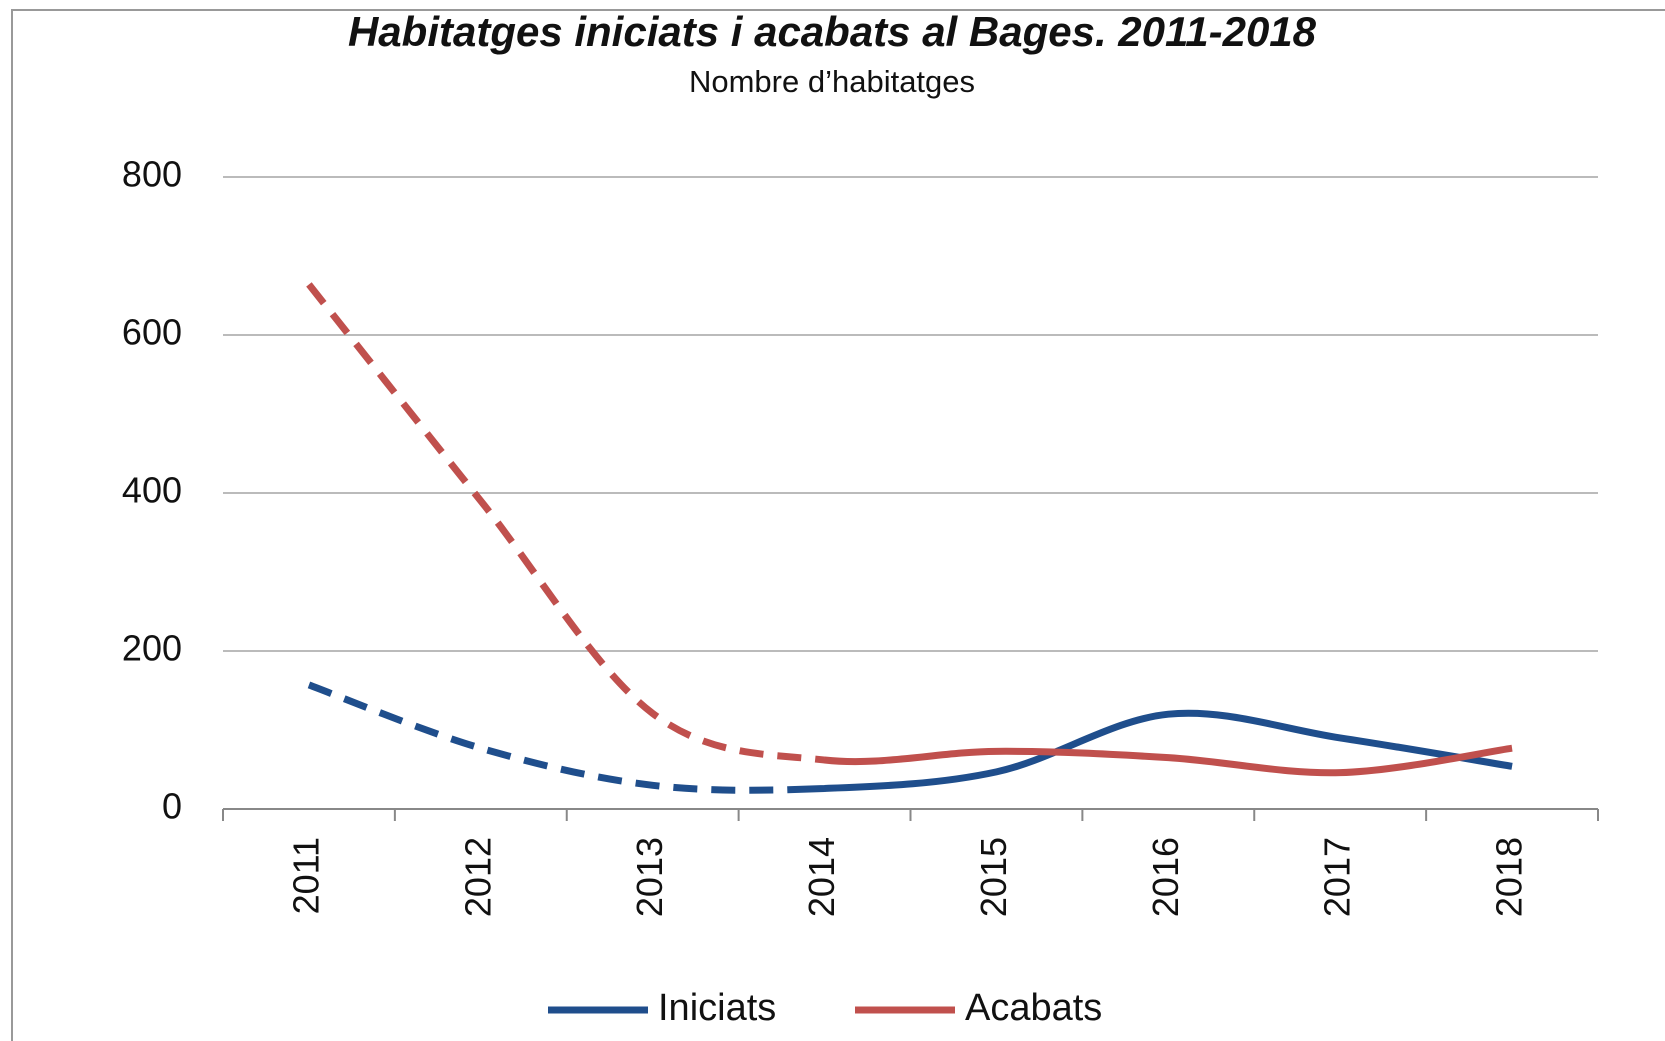  Describe the element at coordinates (305, 875) in the screenshot. I see `x-tick-label: 2011` at that location.